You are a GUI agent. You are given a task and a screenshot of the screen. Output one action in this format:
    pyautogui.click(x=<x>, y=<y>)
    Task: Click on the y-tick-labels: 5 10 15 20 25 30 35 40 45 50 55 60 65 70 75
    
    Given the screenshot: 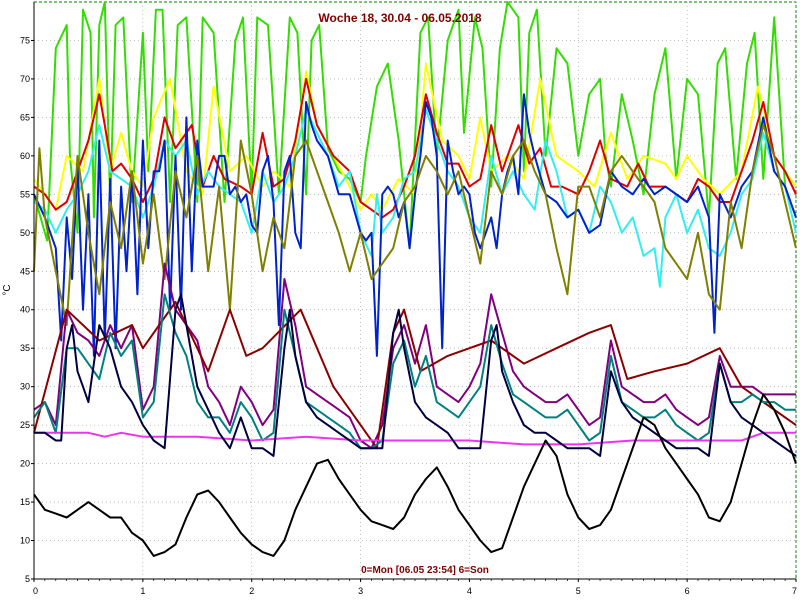 What is the action you would take?
    pyautogui.click(x=27, y=309)
    